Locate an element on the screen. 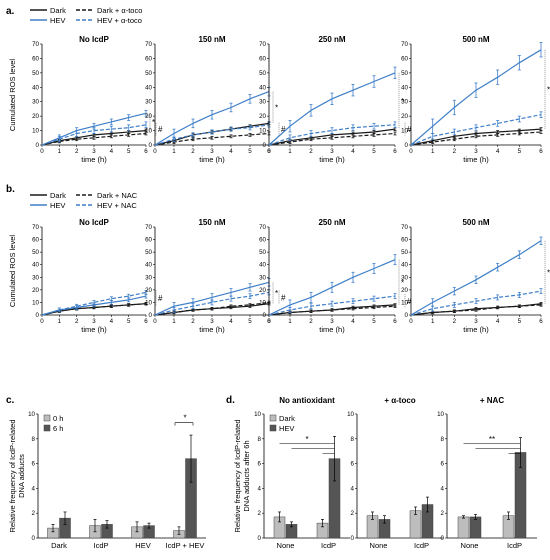 The height and width of the screenshot is (560, 550). panel-letter-b: b. is located at coordinates (10, 189).